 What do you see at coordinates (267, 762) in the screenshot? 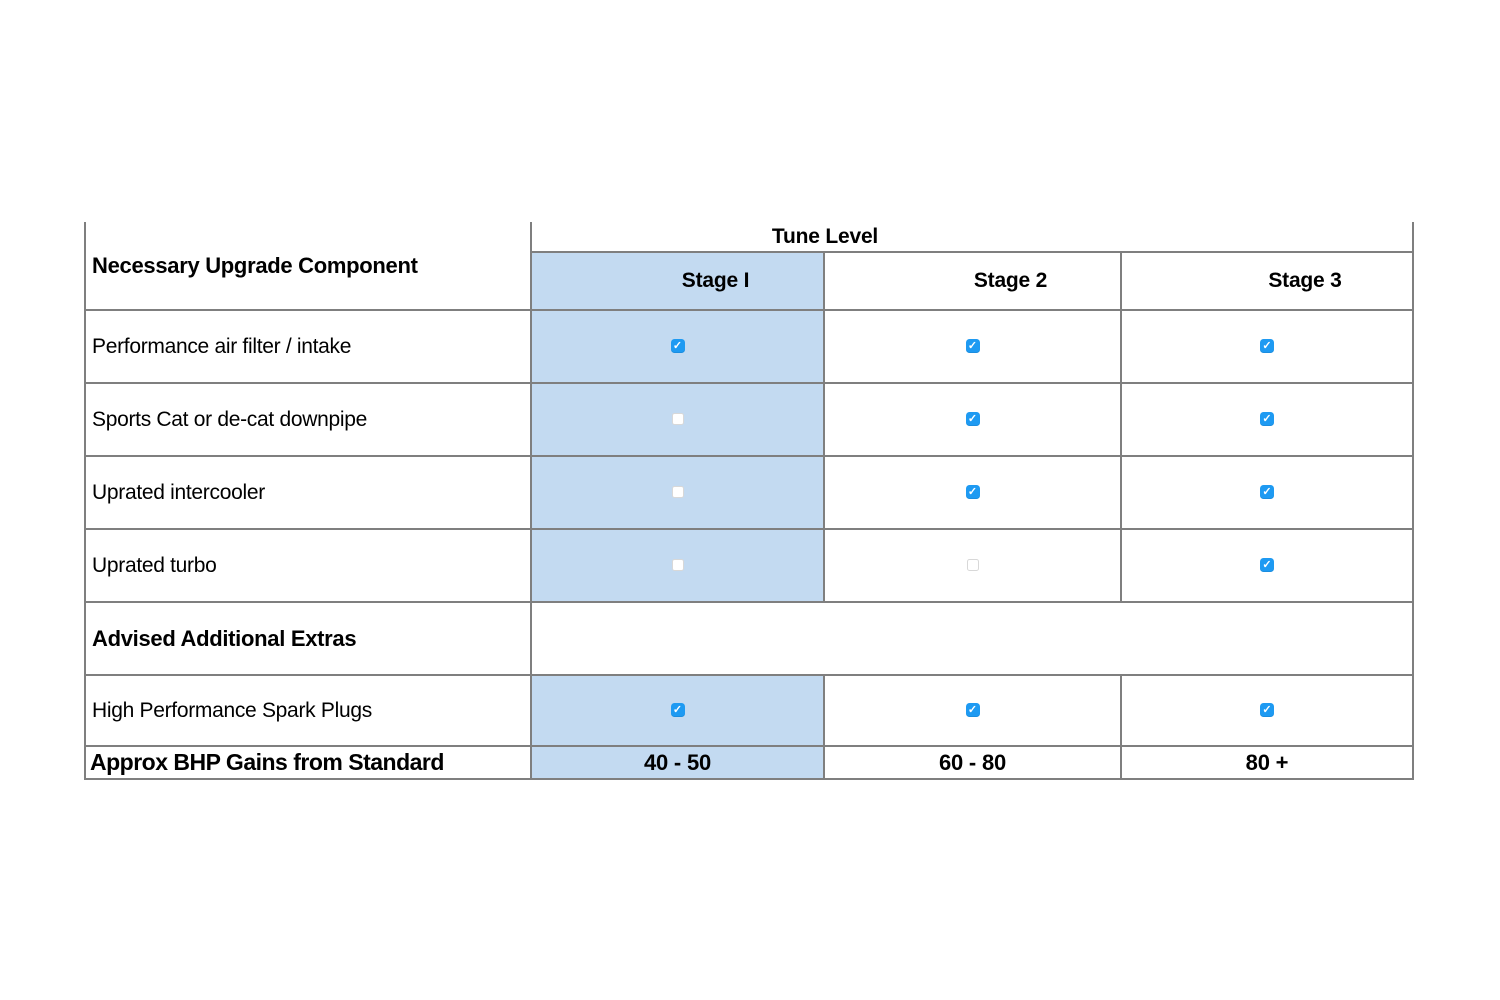
I see `bhp-row-label: Approx BHP Gains from Standard` at bounding box center [267, 762].